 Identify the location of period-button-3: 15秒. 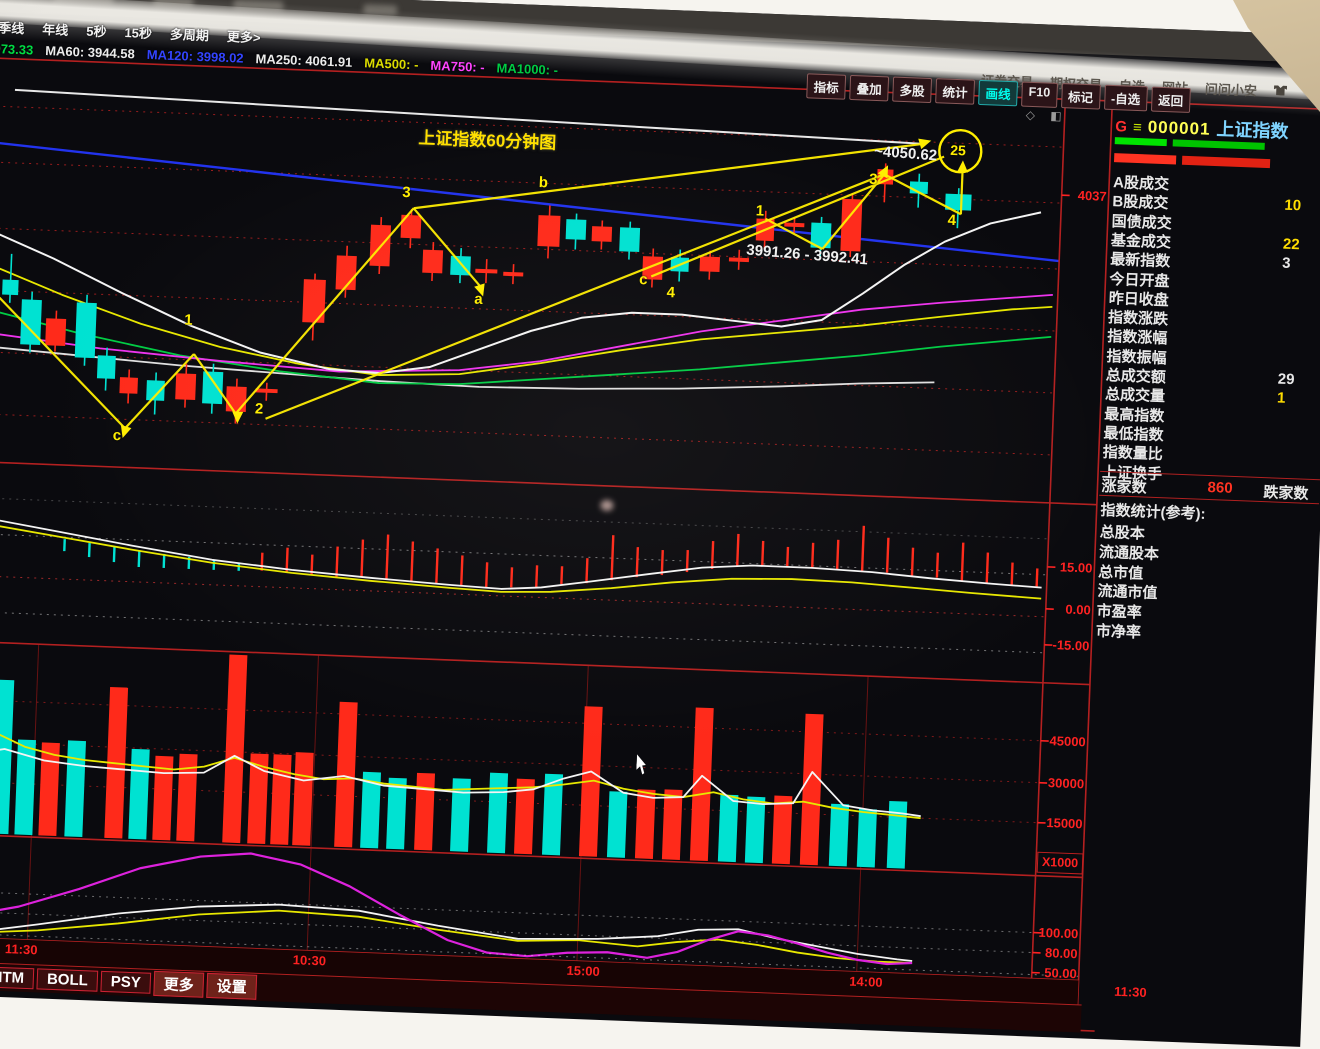
(138, 32).